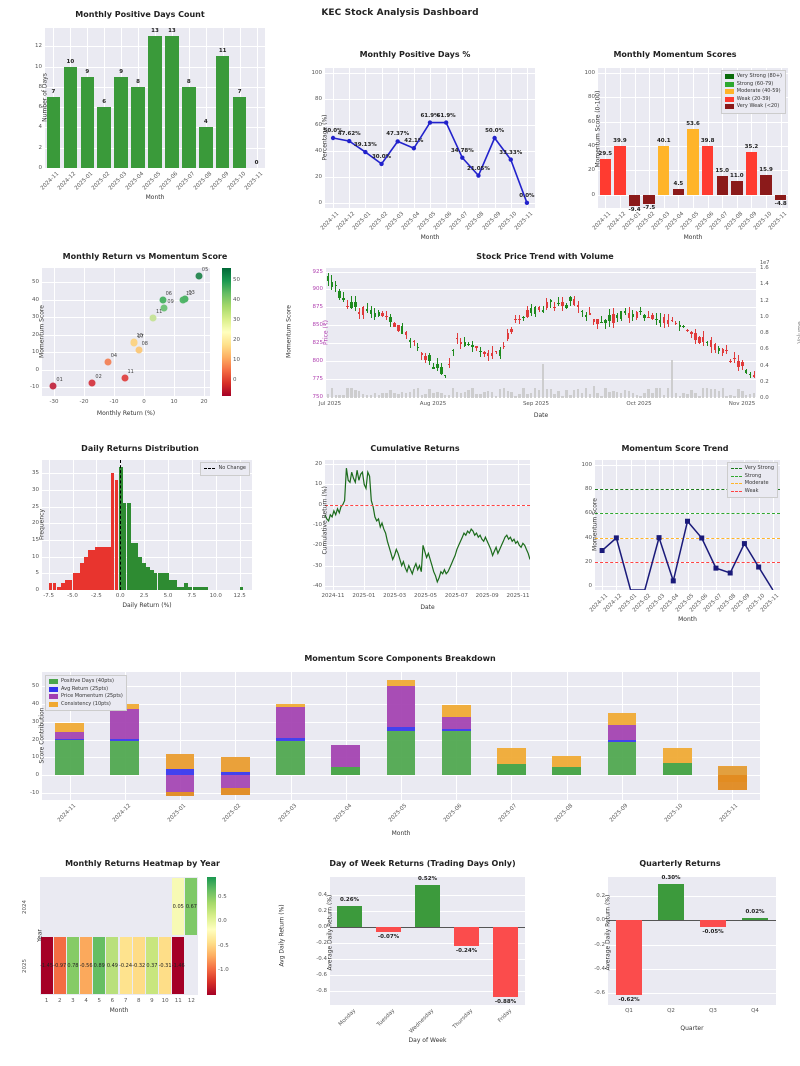  I want to click on legend-label: No Change, so click(232, 468).